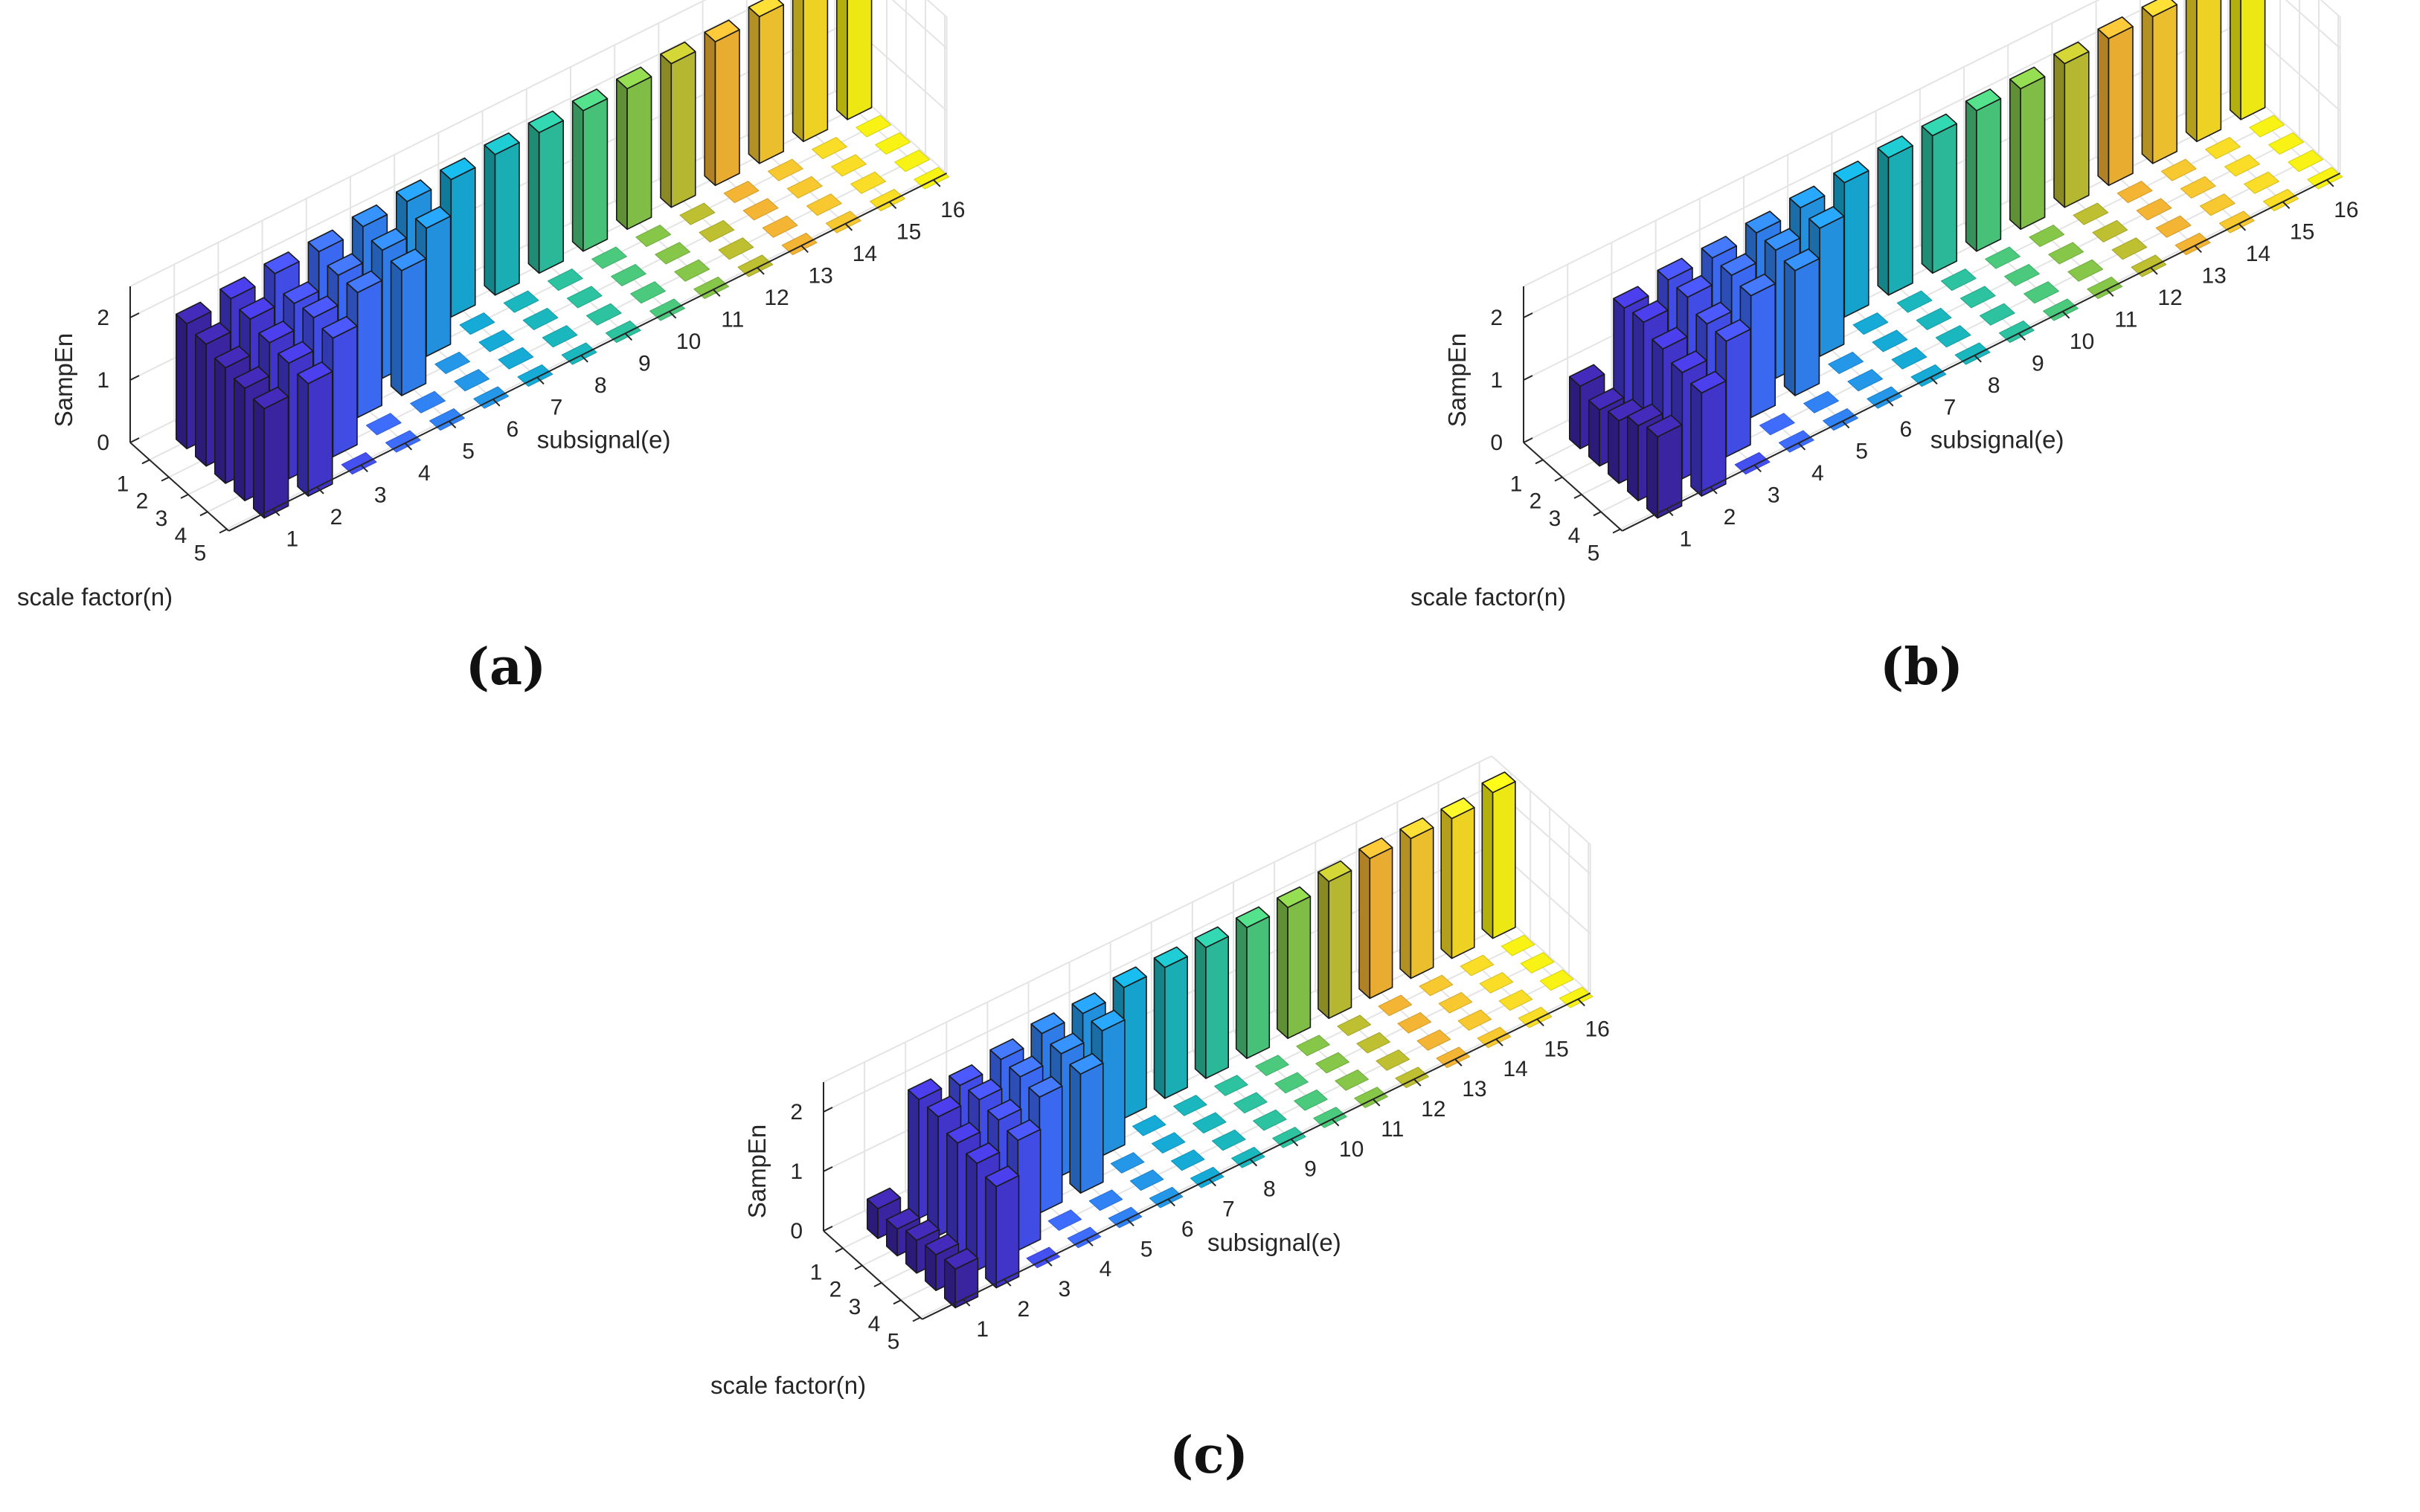  What do you see at coordinates (673, 253) in the screenshot?
I see `bar-n3-e11` at bounding box center [673, 253].